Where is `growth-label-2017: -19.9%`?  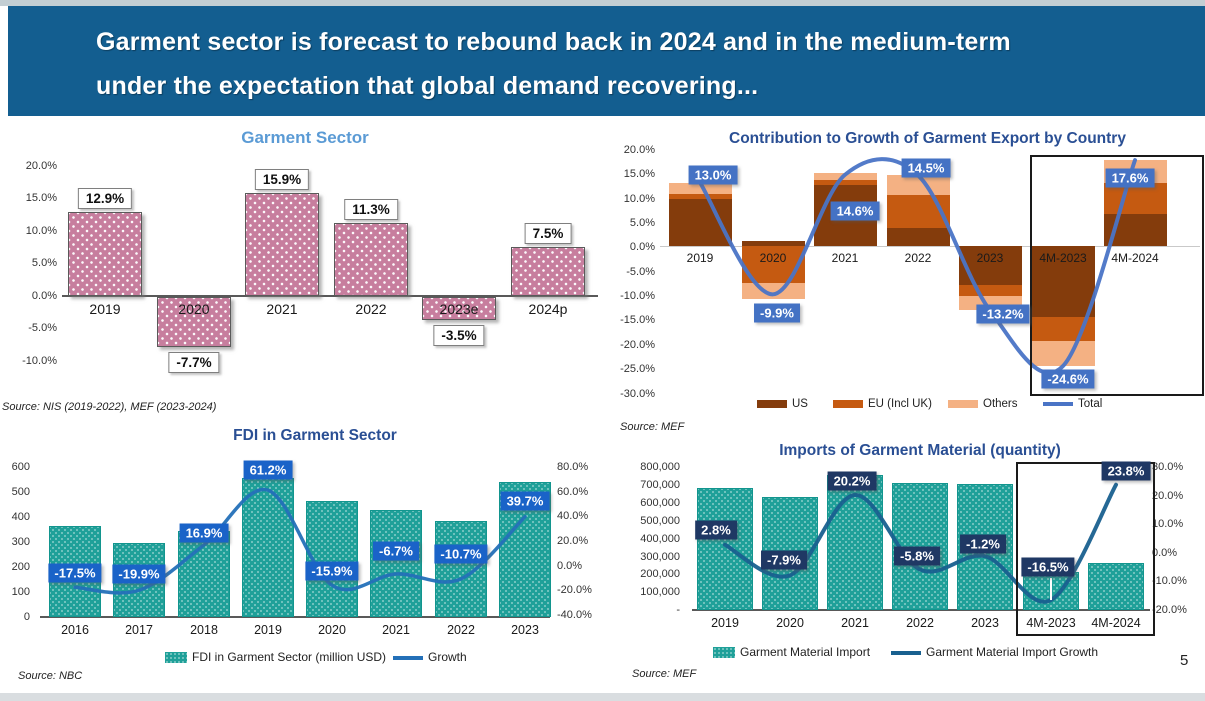
growth-label-2017: -19.9% is located at coordinates (139, 574).